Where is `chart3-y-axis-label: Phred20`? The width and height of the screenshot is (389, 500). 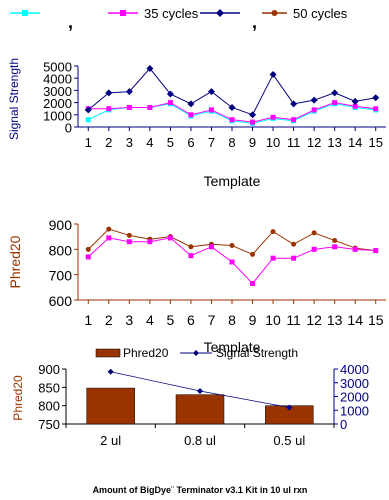
chart3-y-axis-label: Phred20 is located at coordinates (18, 398).